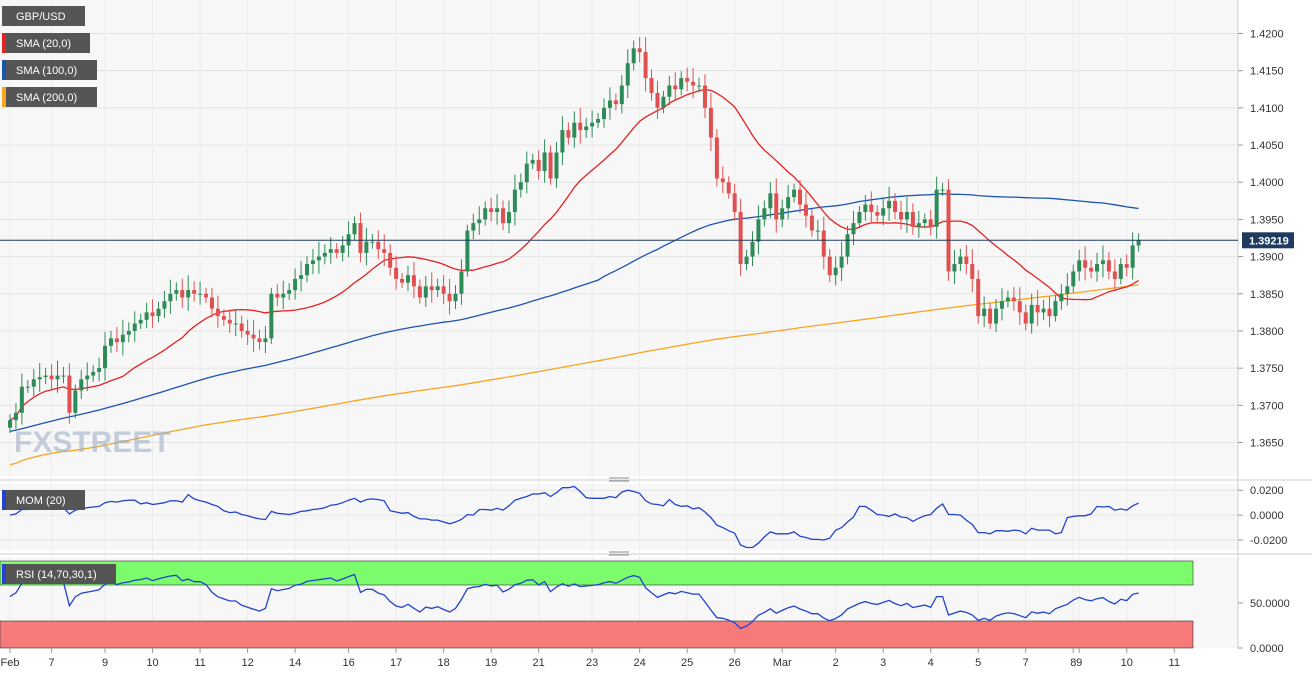 The image size is (1312, 679). What do you see at coordinates (443, 663) in the screenshot?
I see `date-label: 18` at bounding box center [443, 663].